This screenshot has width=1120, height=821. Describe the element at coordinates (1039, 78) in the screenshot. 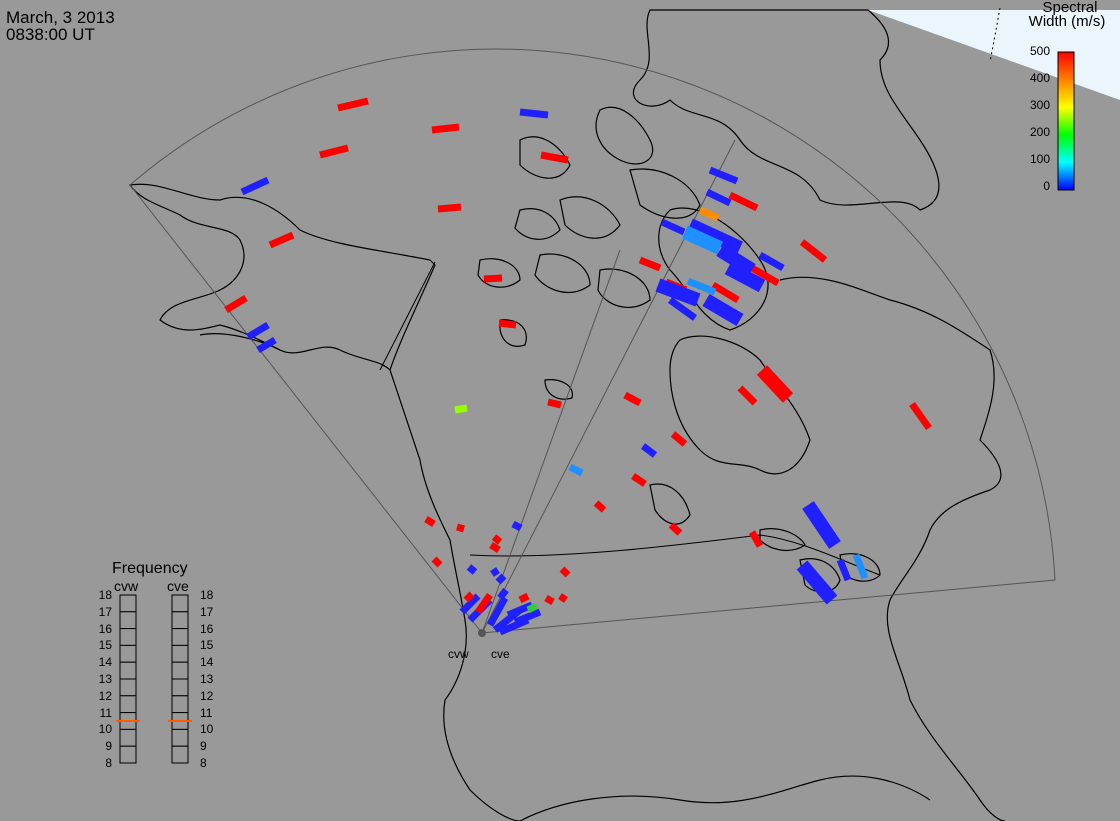

I see `colorbar-tick: 400` at that location.